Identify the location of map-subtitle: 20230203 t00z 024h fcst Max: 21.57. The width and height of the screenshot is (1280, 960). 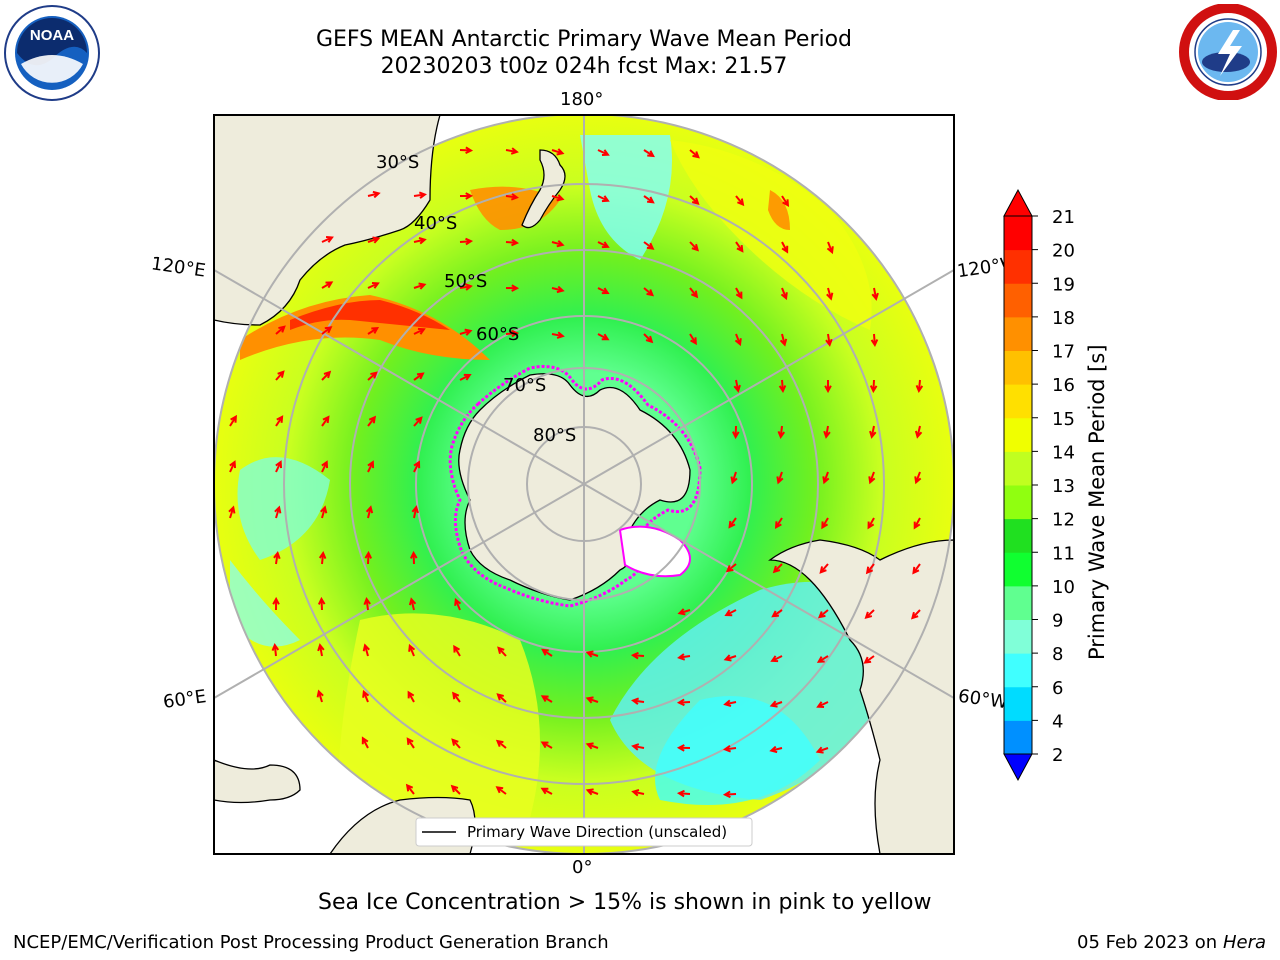
(584, 66).